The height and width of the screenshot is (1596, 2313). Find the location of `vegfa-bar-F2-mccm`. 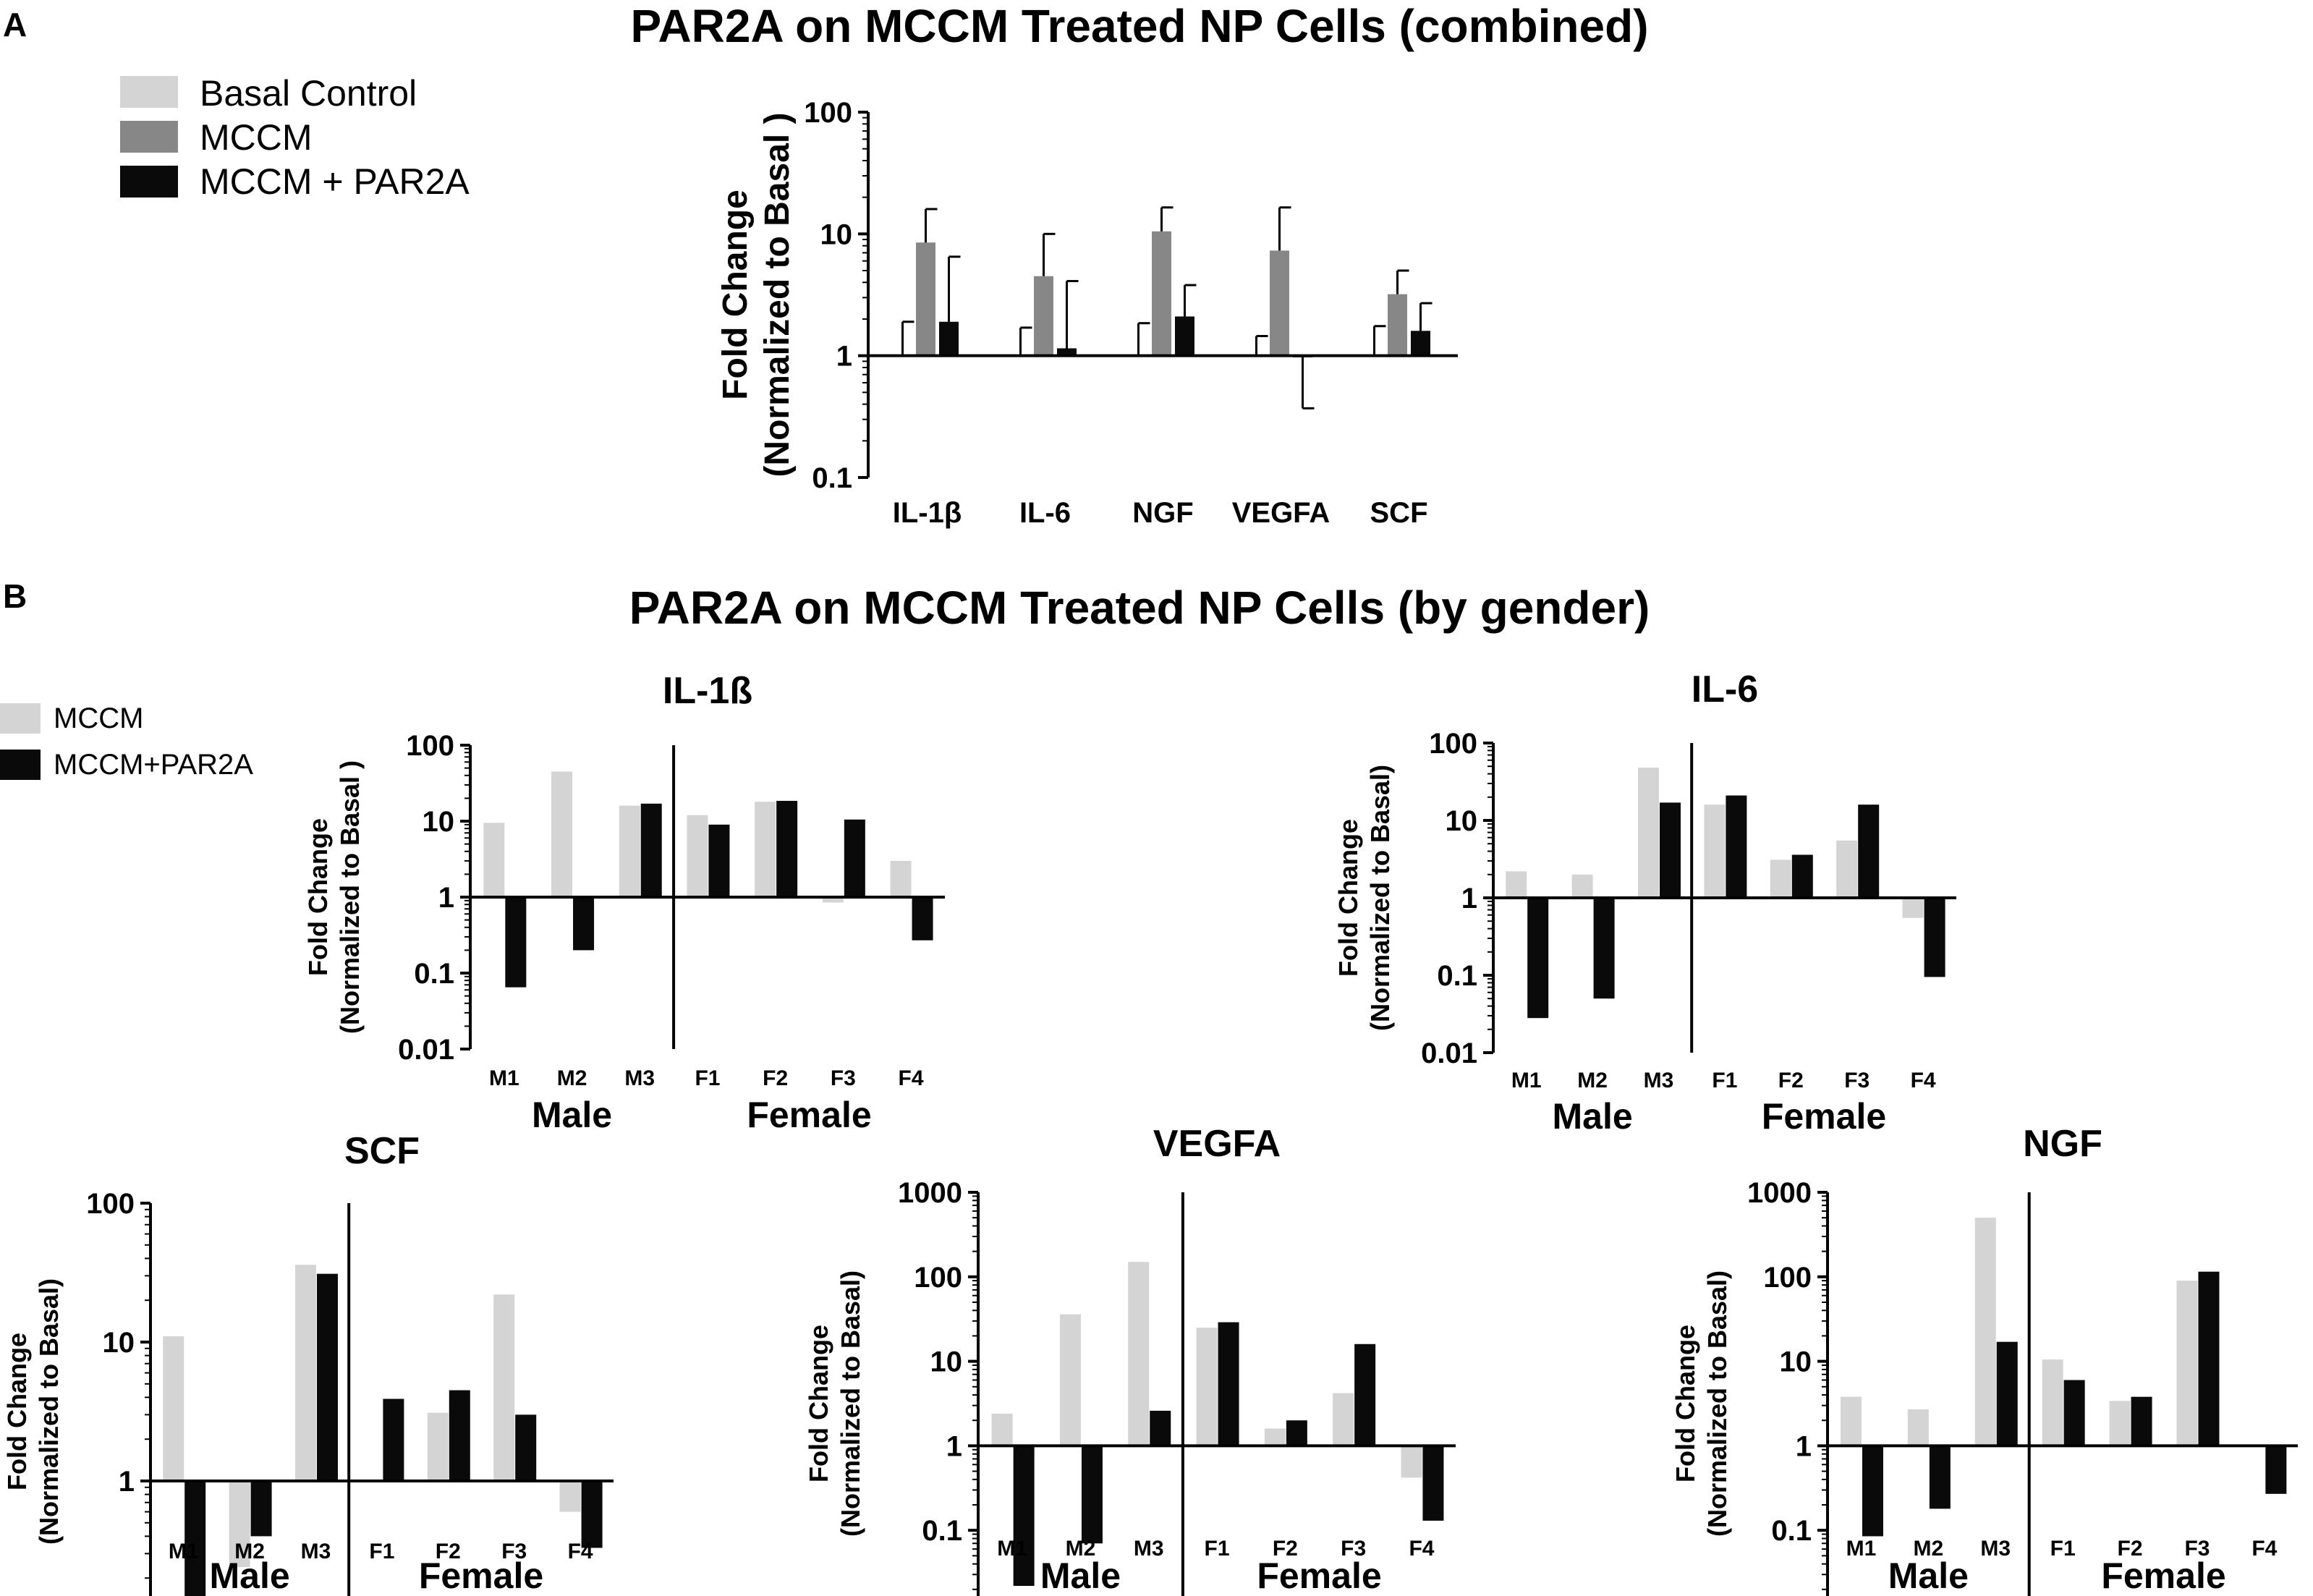

vegfa-bar-F2-mccm is located at coordinates (1275, 1437).